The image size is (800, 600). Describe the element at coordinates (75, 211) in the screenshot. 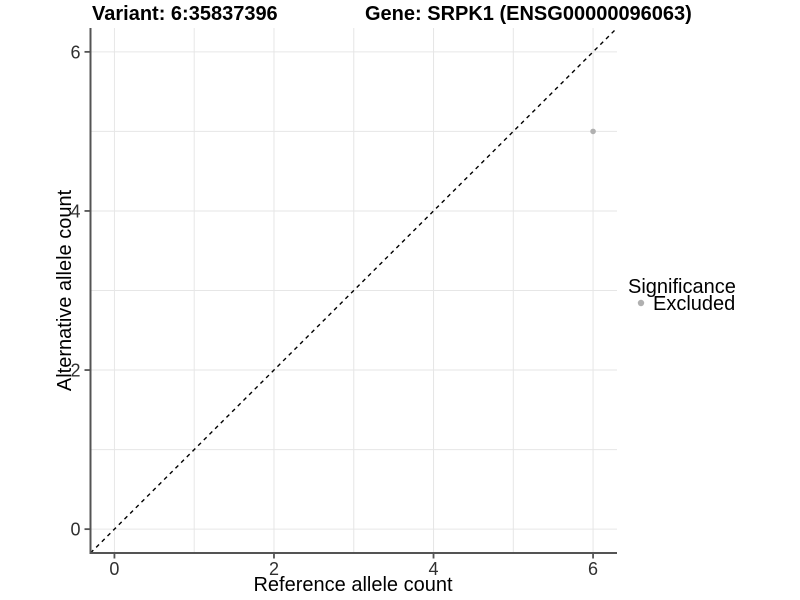

I see `y-tick-label: 4` at that location.